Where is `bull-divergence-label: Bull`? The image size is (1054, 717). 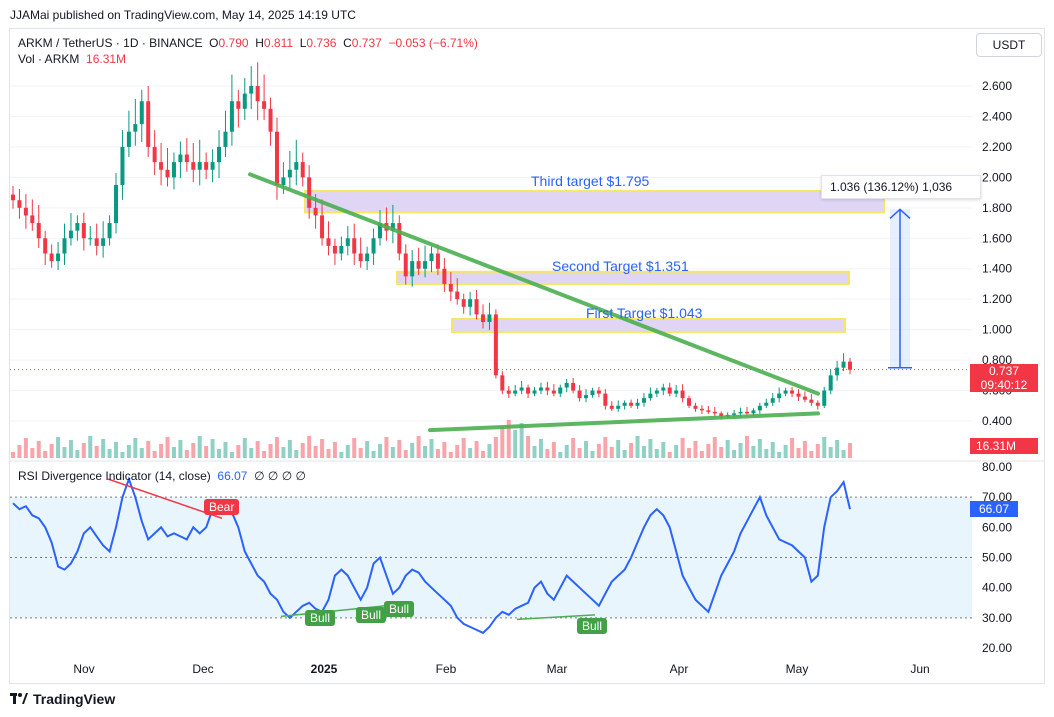 bull-divergence-label: Bull is located at coordinates (399, 609).